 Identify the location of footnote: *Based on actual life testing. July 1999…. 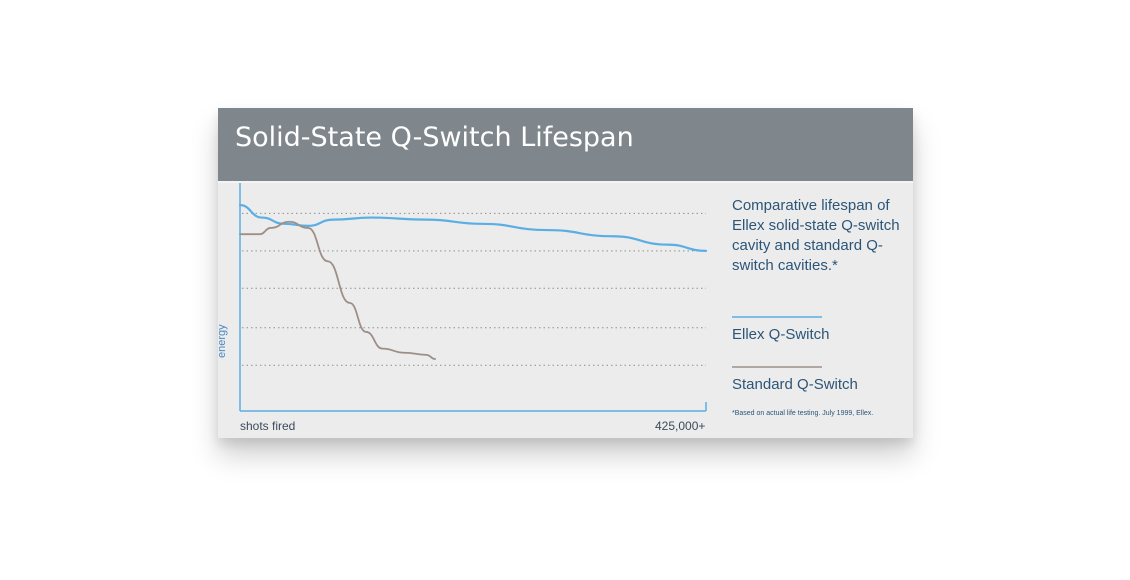
(803, 413).